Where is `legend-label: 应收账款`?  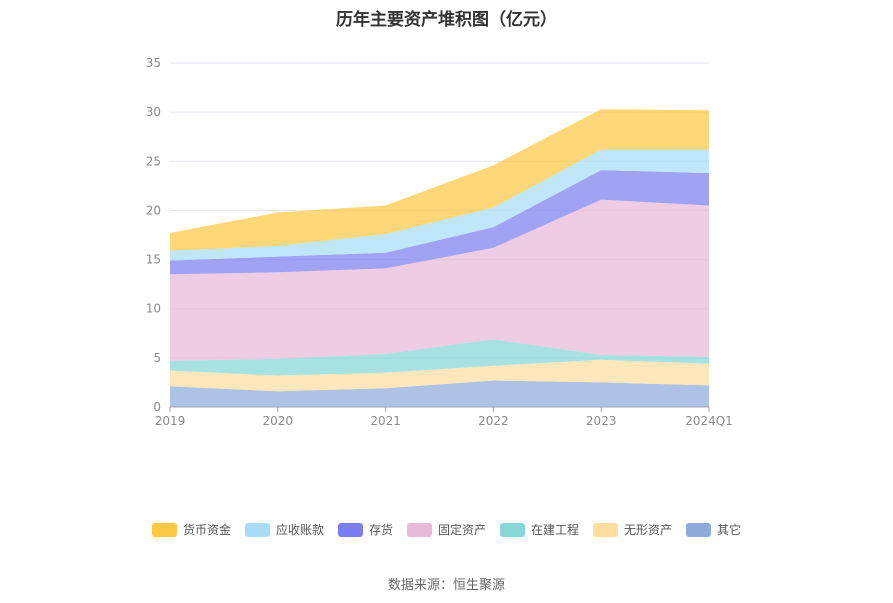
legend-label: 应收账款 is located at coordinates (299, 530).